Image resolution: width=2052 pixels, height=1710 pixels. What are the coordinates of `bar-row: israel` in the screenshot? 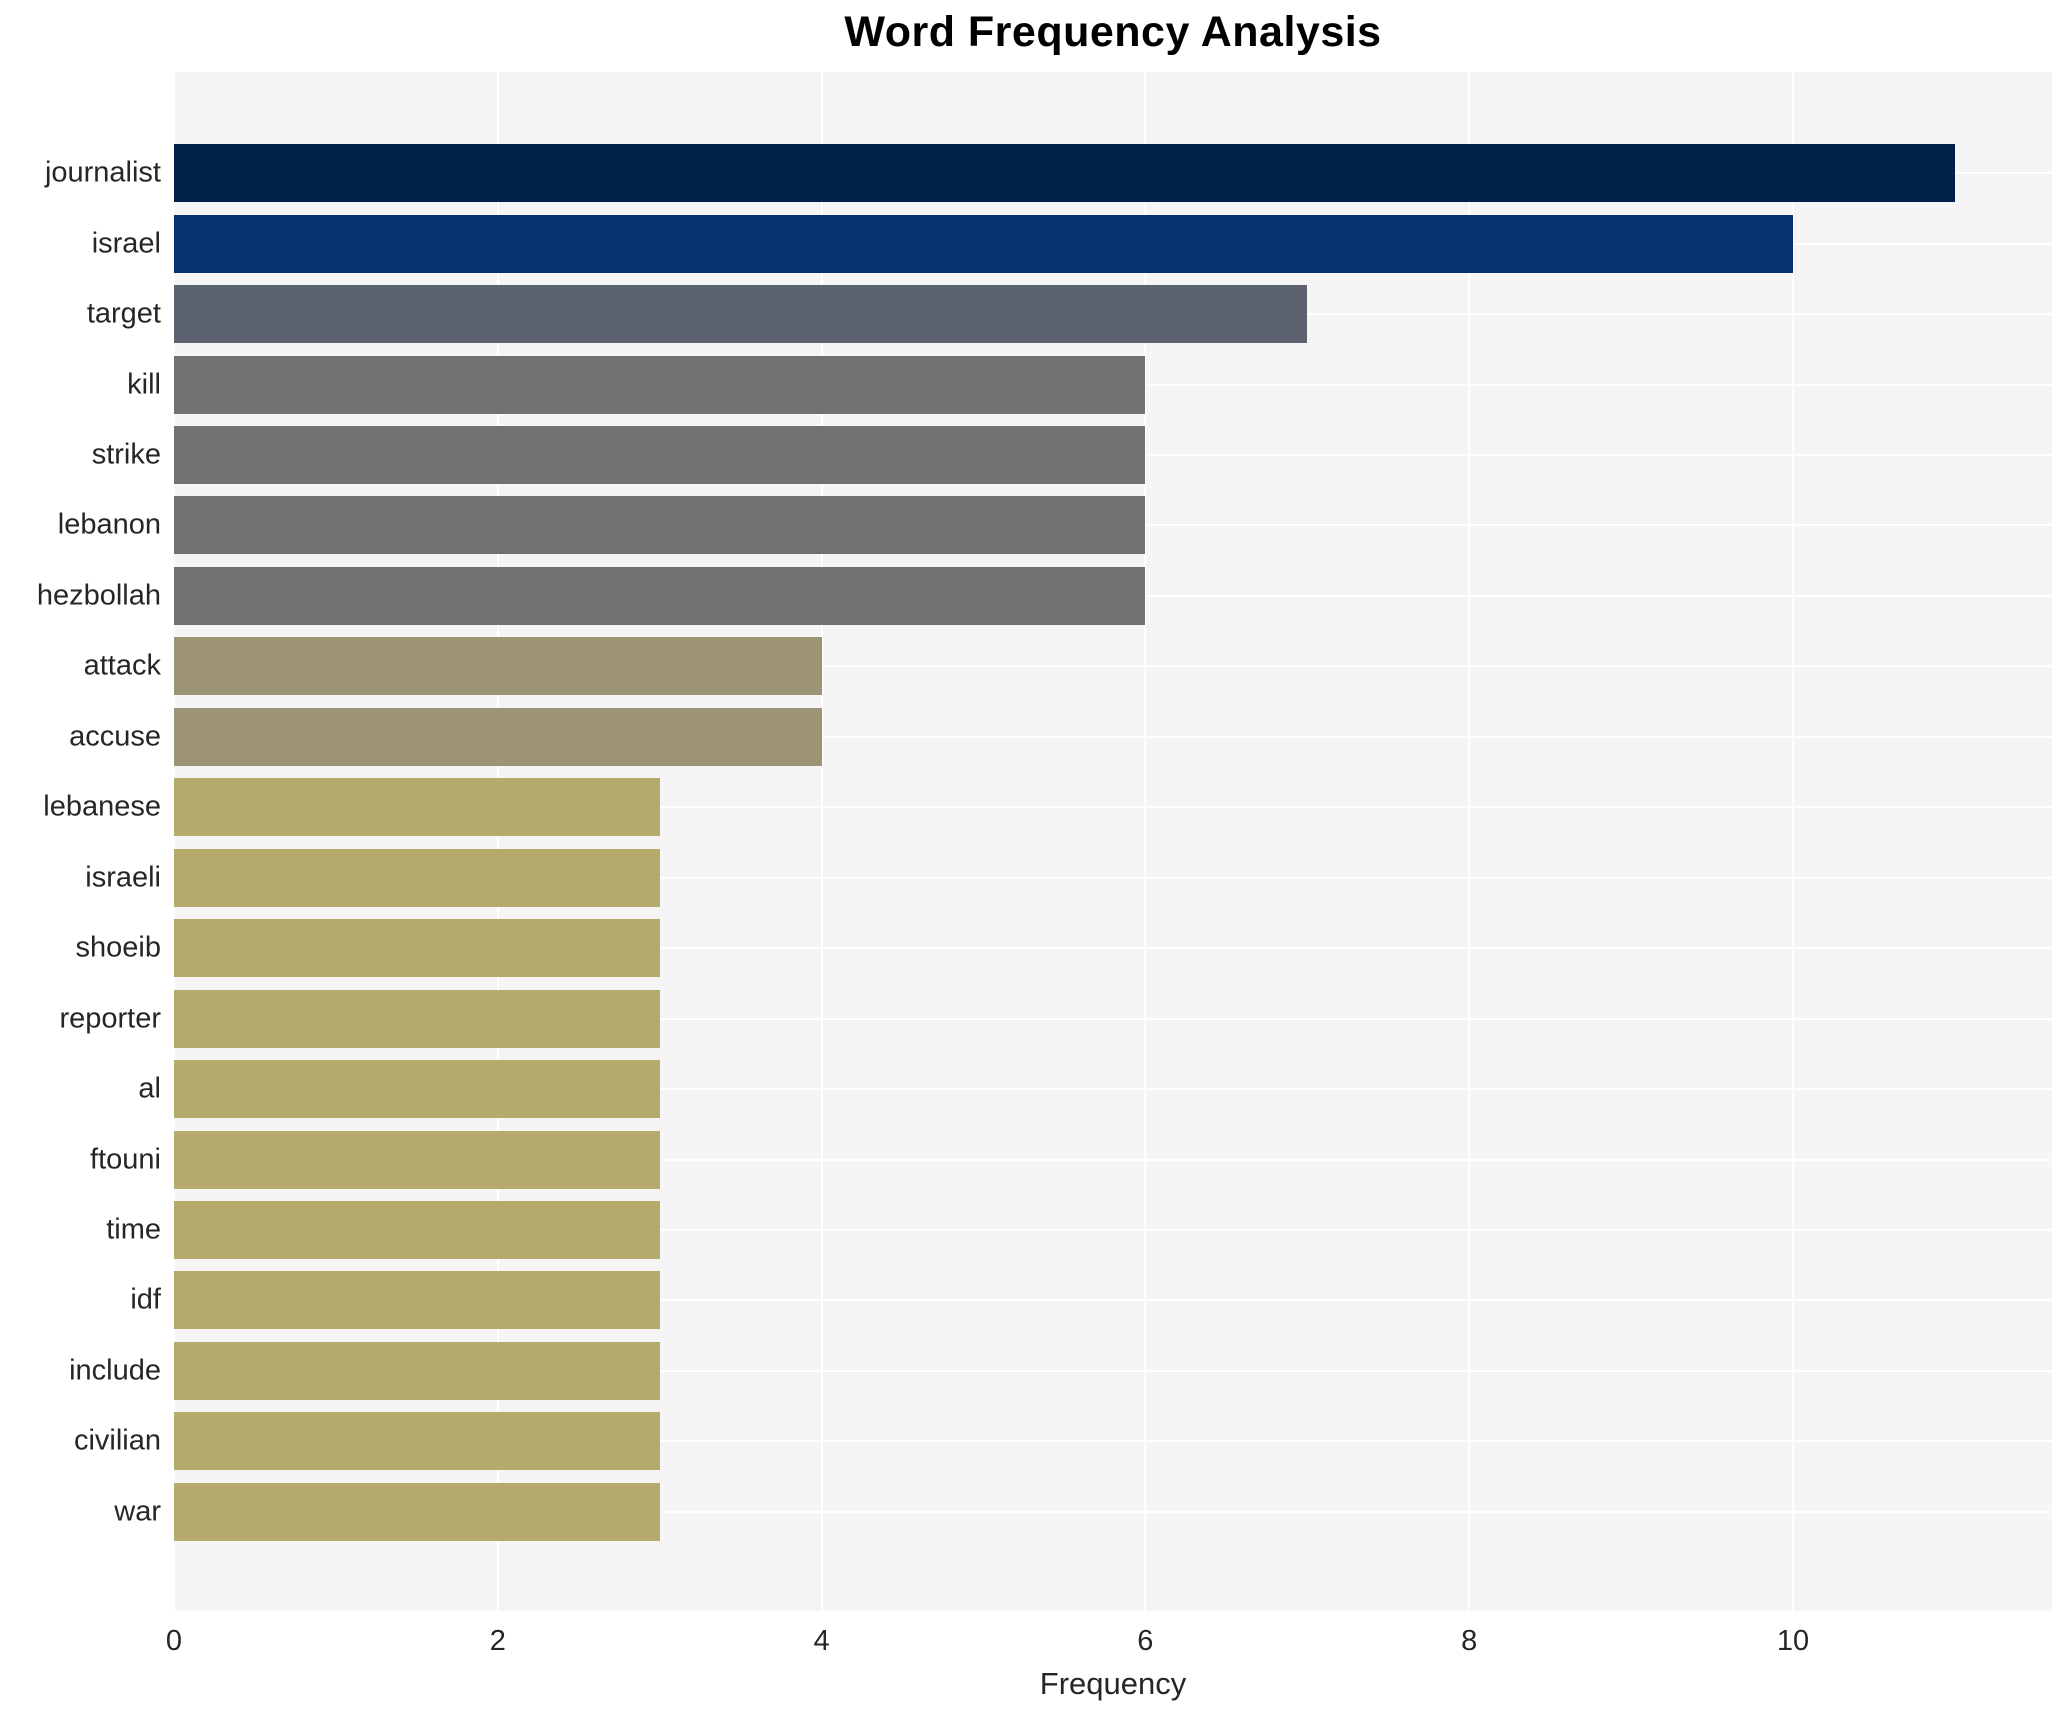 It's located at (1072, 243).